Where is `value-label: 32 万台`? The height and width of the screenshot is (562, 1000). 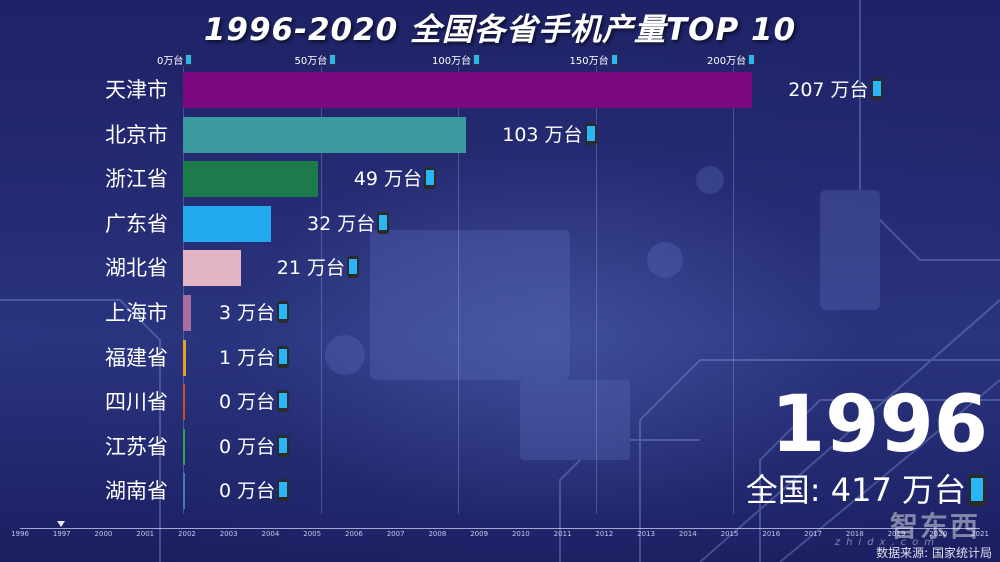 value-label: 32 万台 is located at coordinates (348, 224).